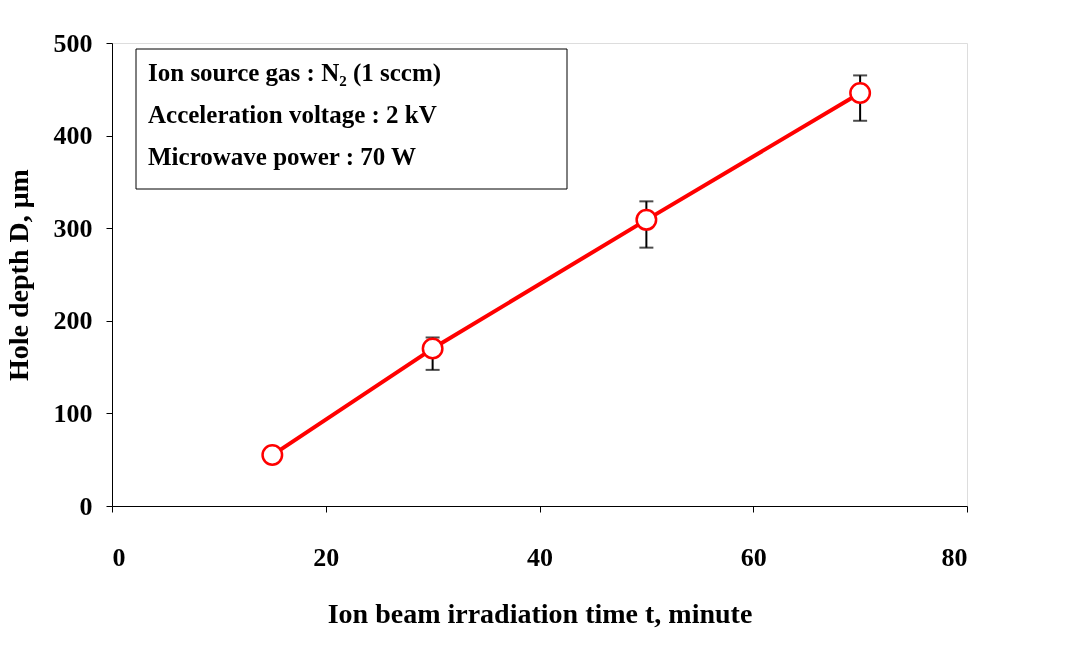  I want to click on y-tick-label: 300, so click(73, 228).